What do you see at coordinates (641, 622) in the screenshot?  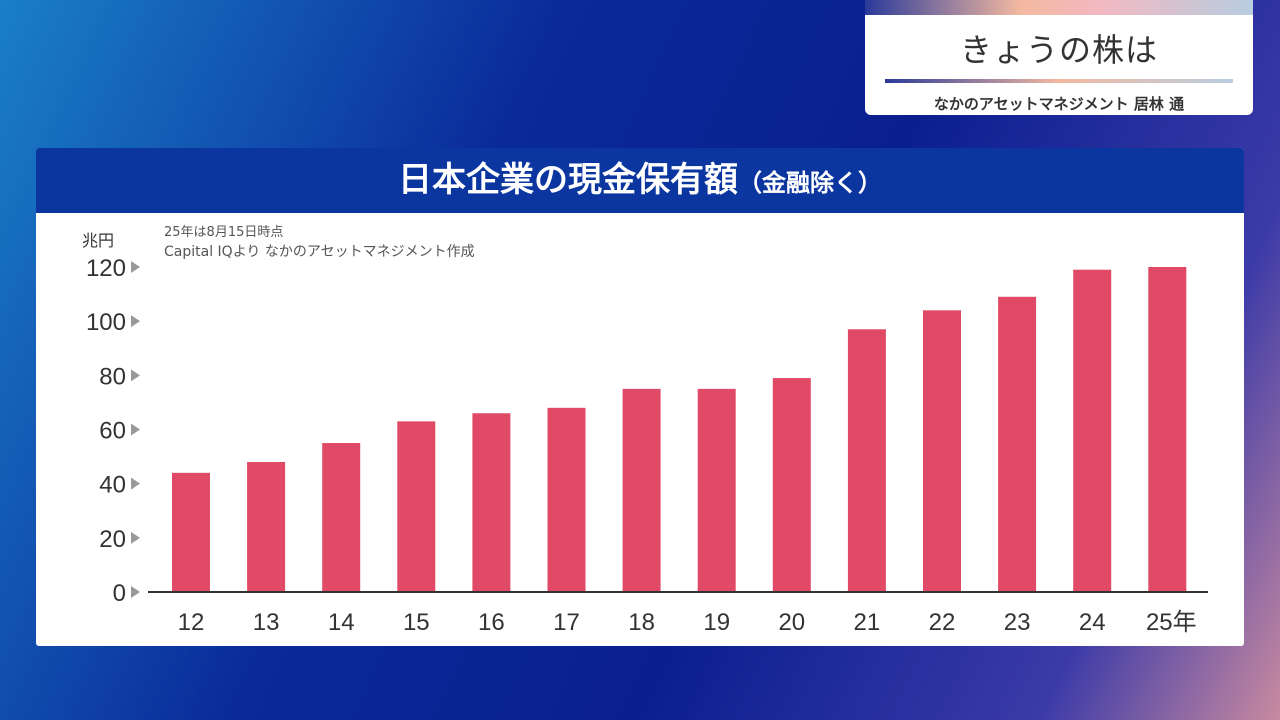 I see `x-tick-label: 18` at bounding box center [641, 622].